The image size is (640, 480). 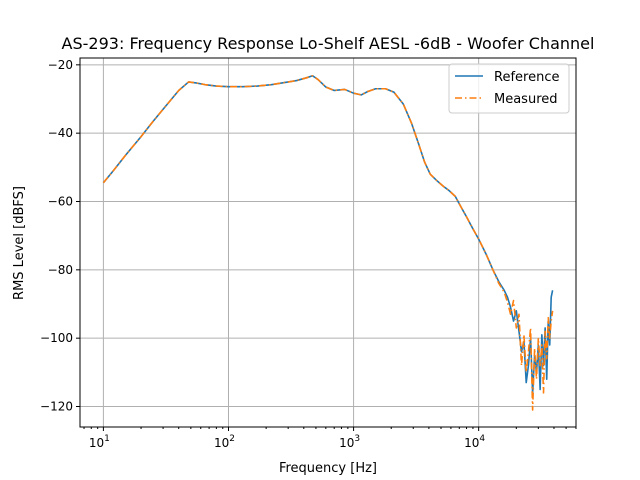 I want to click on x-tick-label: 10¹, so click(x=99, y=442).